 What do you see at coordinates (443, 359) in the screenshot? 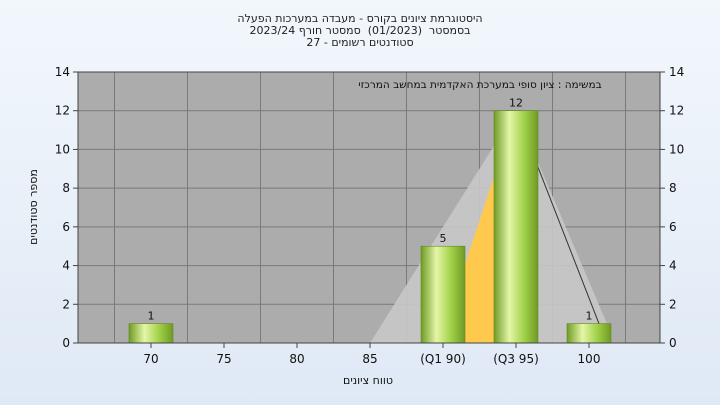
I see `x-tick-label-4: (Q1 90)` at bounding box center [443, 359].